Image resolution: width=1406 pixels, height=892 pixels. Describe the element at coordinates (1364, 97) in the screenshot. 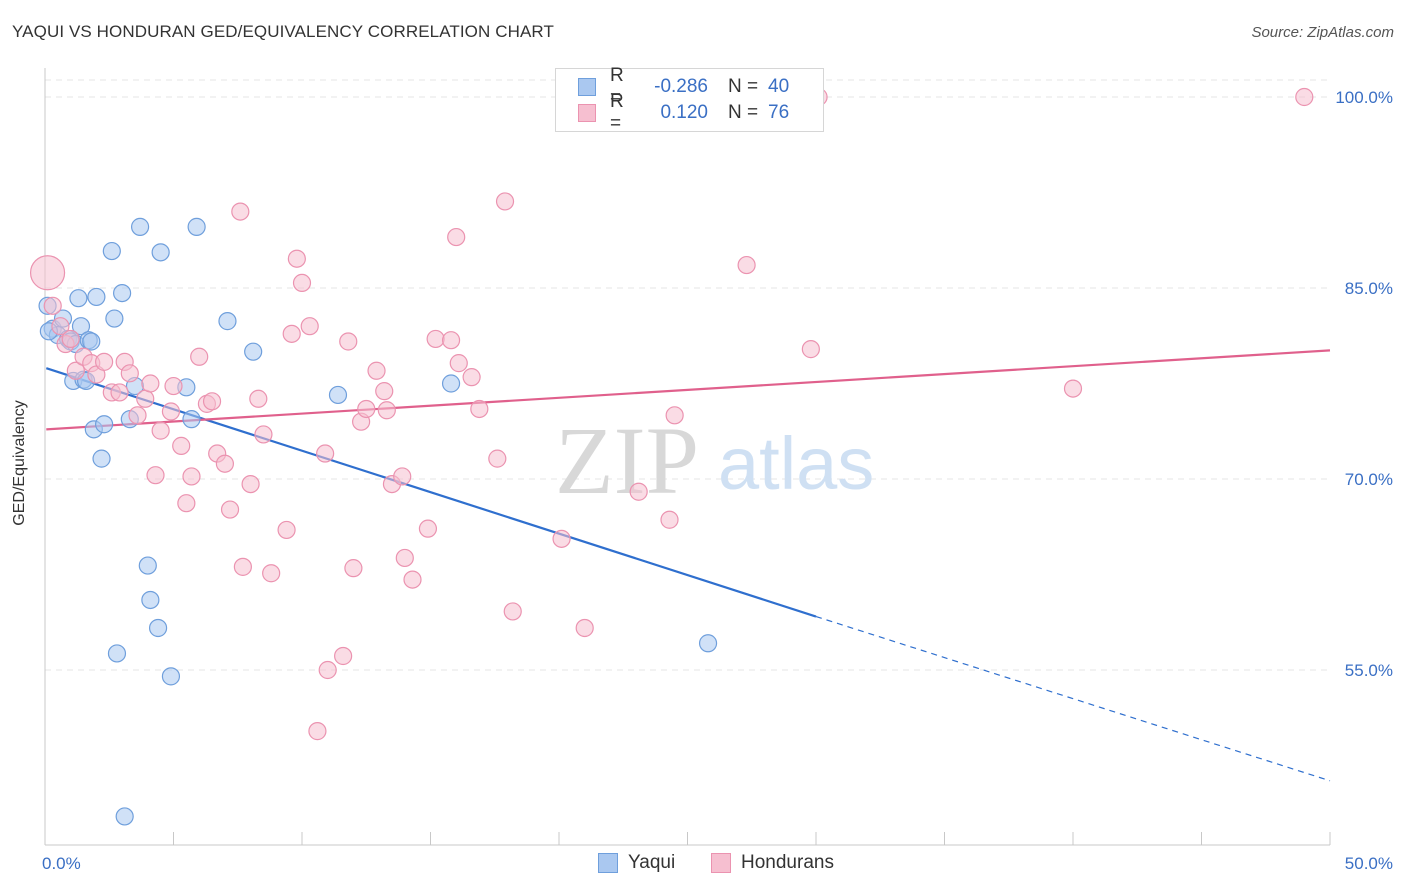

I see `y-tick-label: 100.0%` at that location.